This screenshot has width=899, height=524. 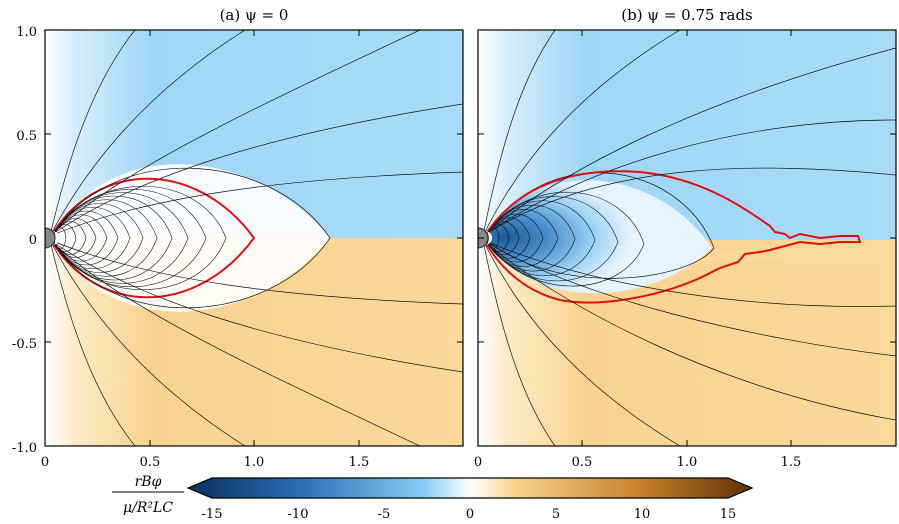 I want to click on colorbar-label-denominator: μ/R²LC, so click(x=148, y=508).